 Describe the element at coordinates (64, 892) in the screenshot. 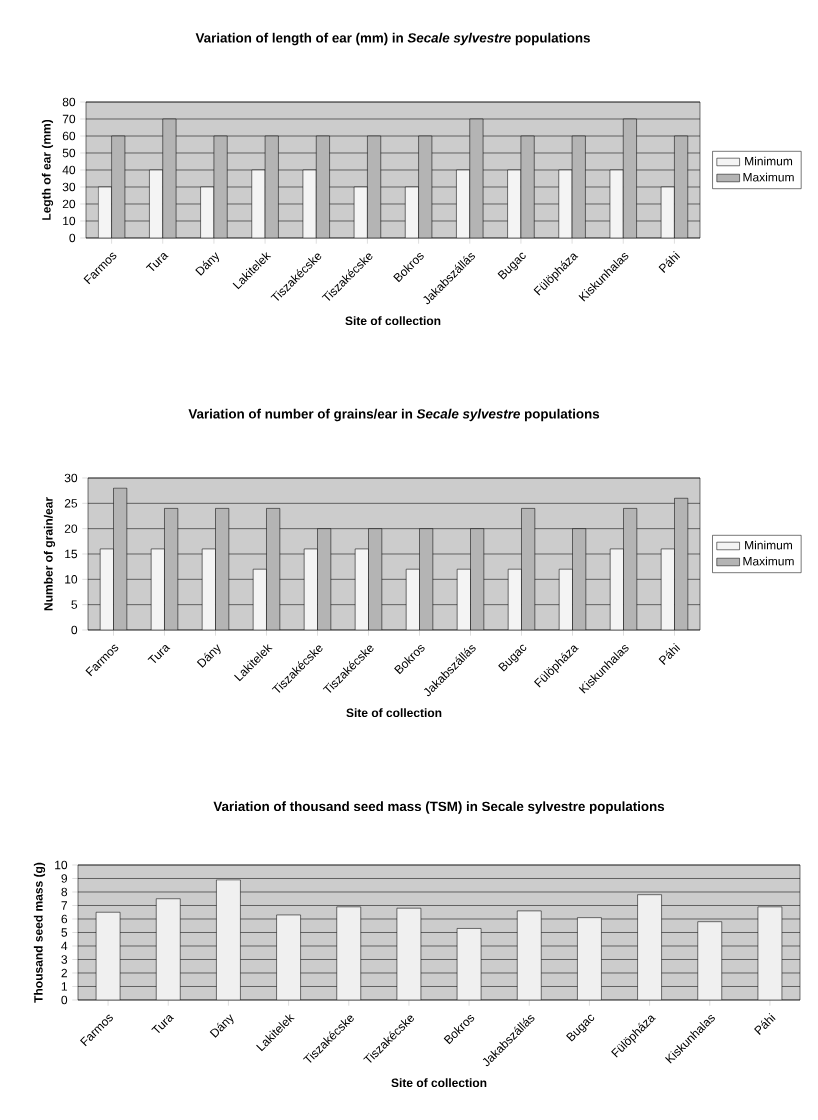

I see `y-tick-label: 8` at that location.